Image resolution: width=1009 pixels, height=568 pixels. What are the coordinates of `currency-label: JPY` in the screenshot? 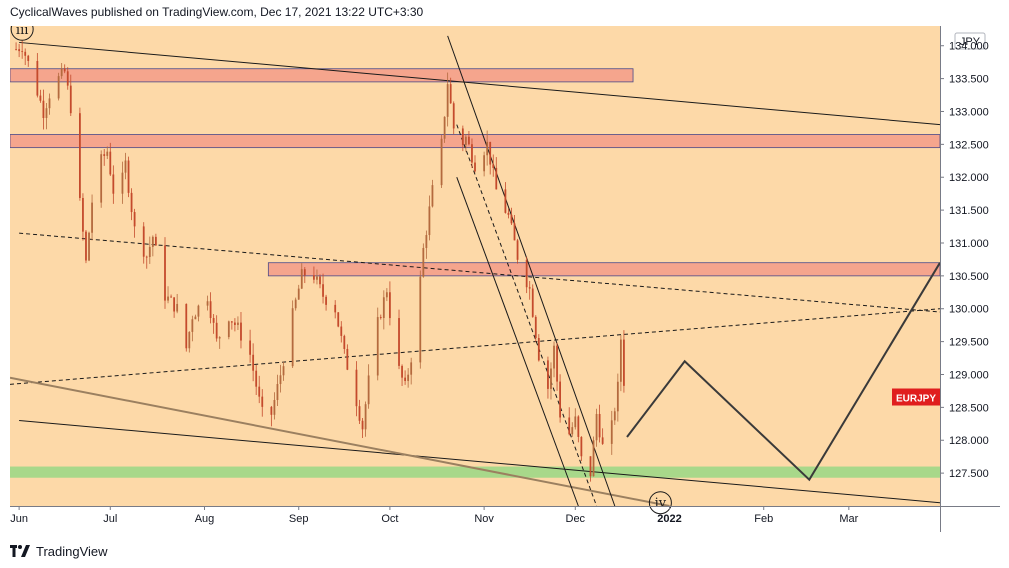 It's located at (970, 41).